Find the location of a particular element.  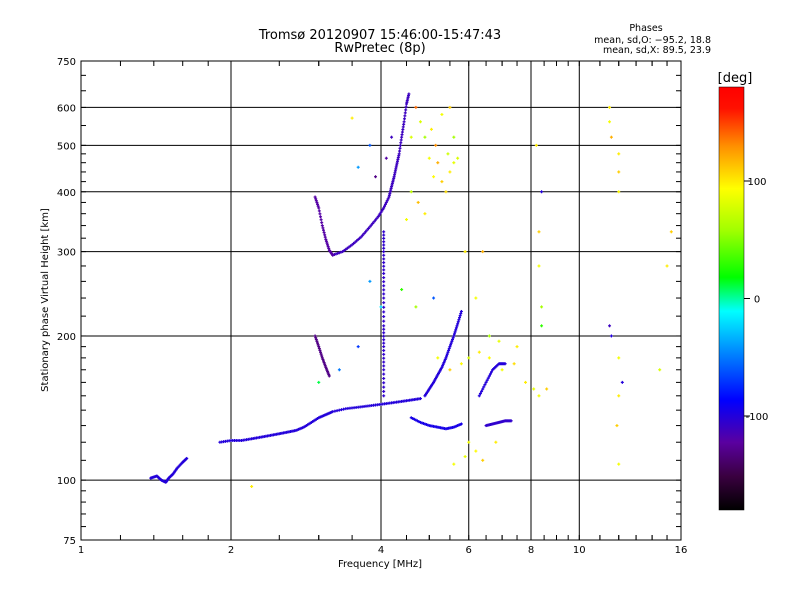

x-tick-label: 6 is located at coordinates (469, 550).